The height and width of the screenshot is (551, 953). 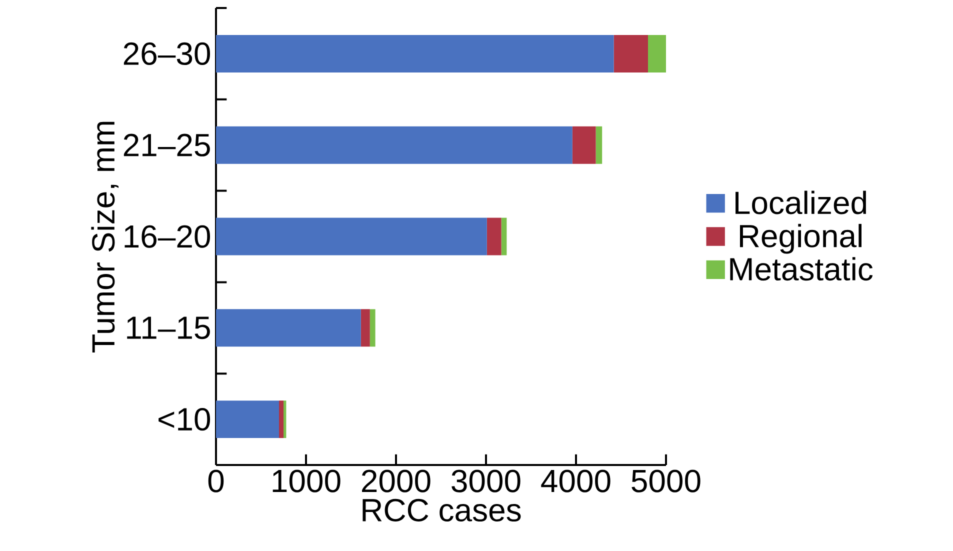 I want to click on x-axis-title: RCC cases, so click(x=441, y=510).